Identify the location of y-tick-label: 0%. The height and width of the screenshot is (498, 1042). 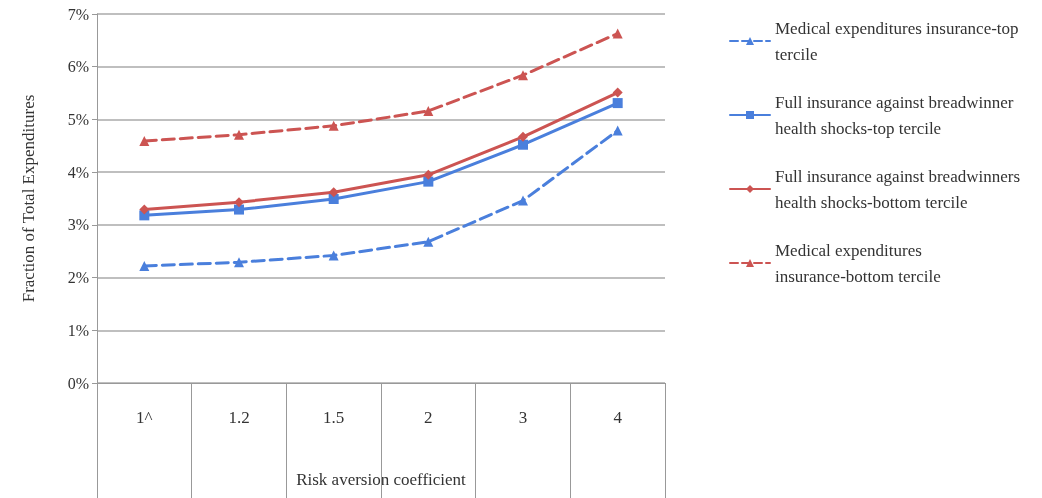
(78, 383).